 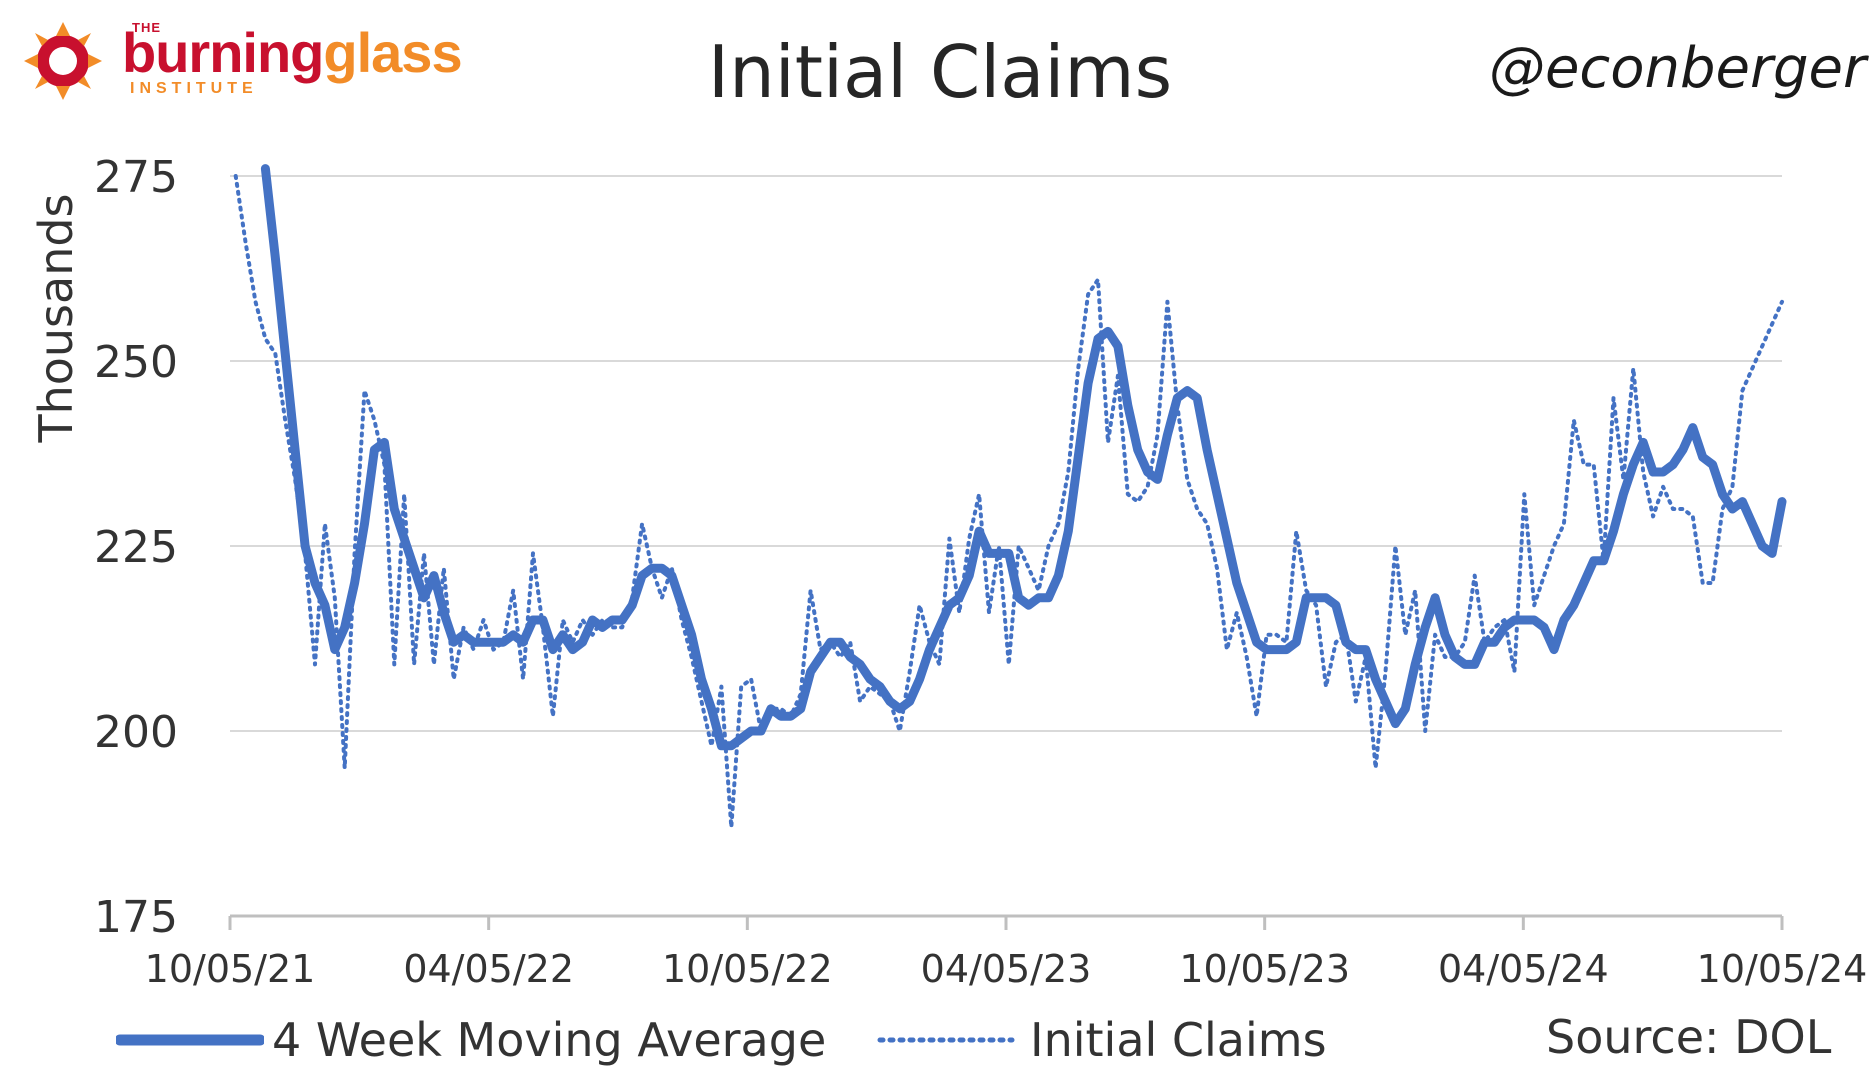 I want to click on x-tick-label: 10/05/22, so click(x=747, y=969).